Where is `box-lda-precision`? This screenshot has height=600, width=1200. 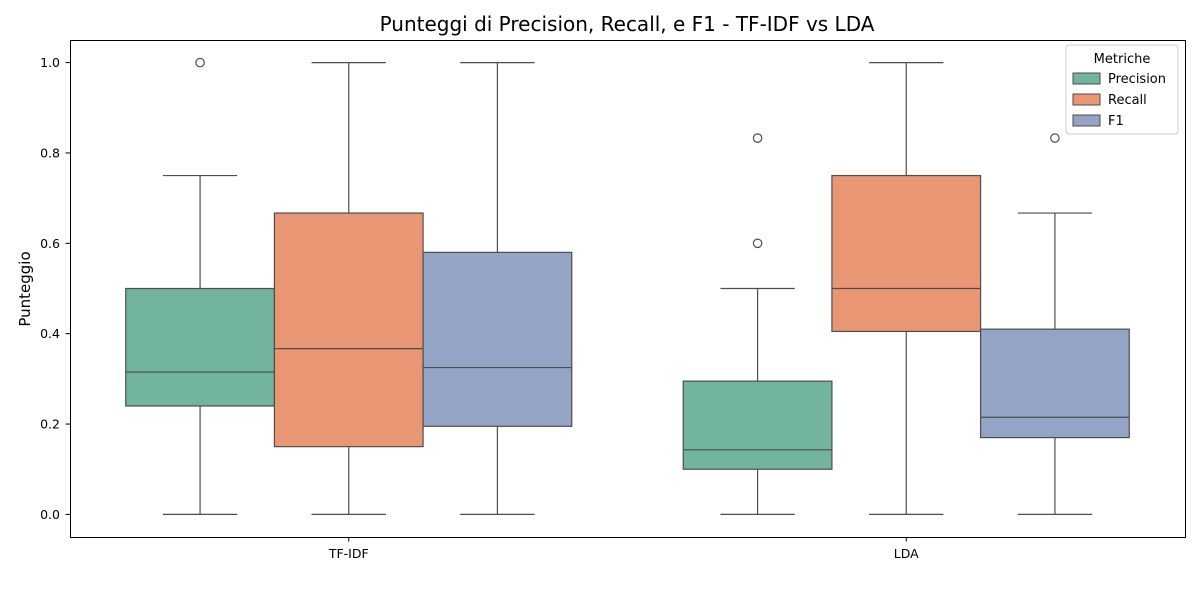 box-lda-precision is located at coordinates (757, 324).